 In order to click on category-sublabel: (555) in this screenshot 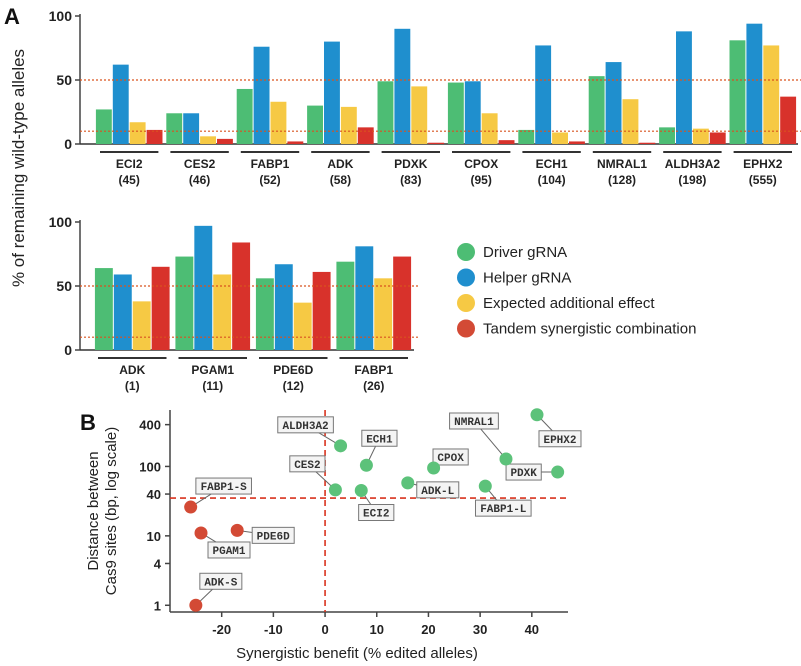, I will do `click(763, 180)`.